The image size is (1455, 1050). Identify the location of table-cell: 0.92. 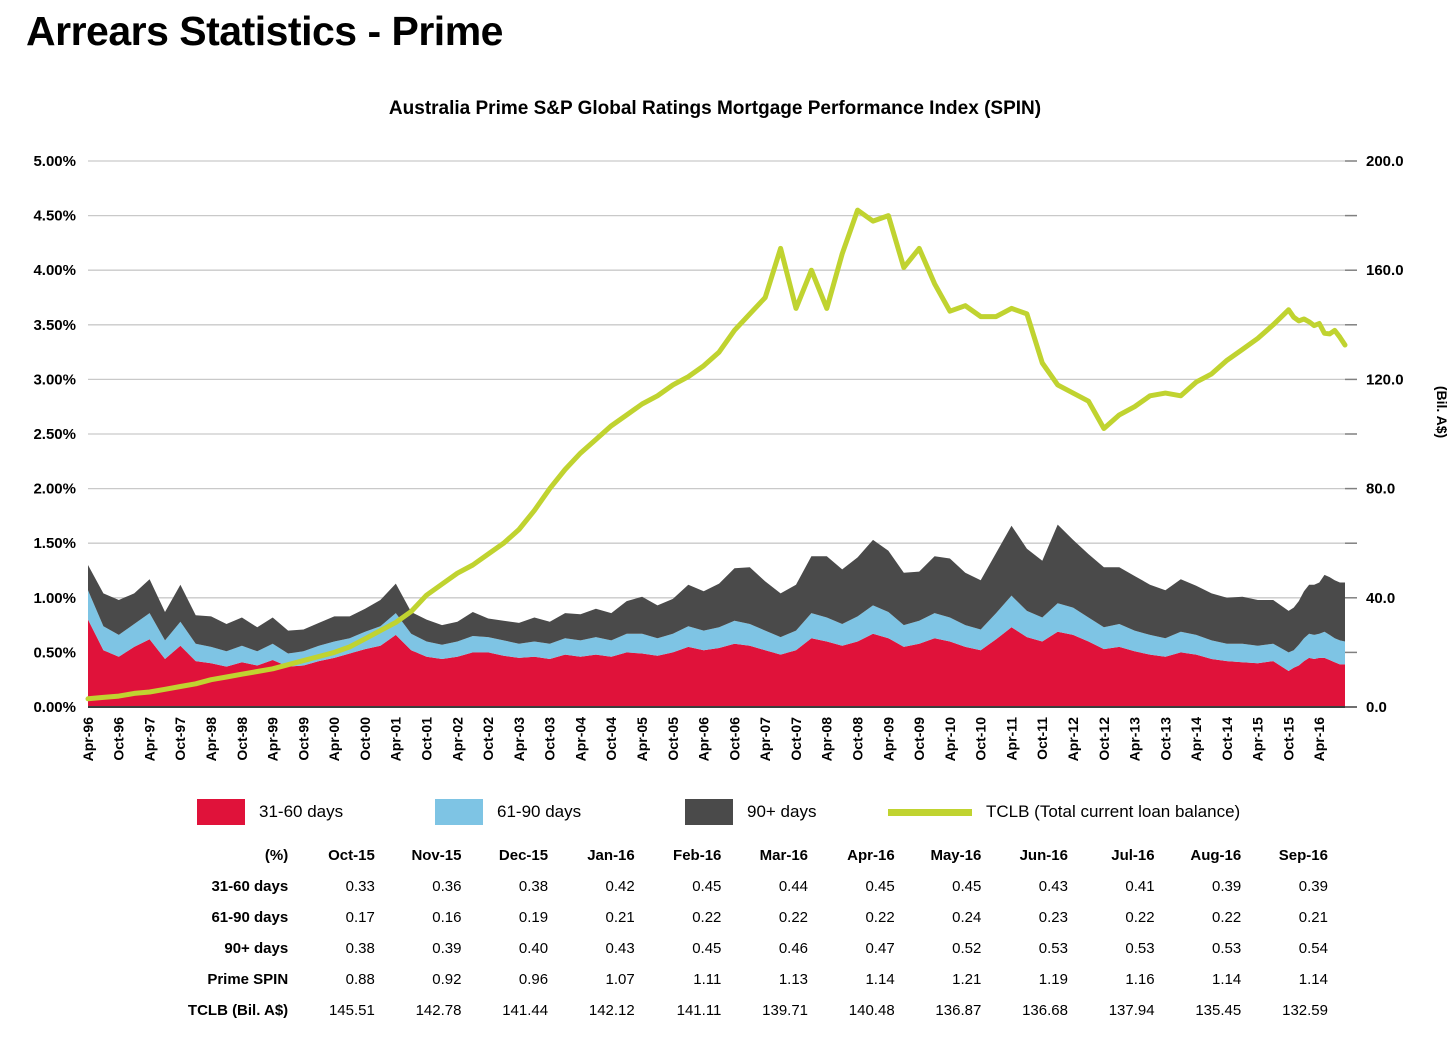
(447, 979).